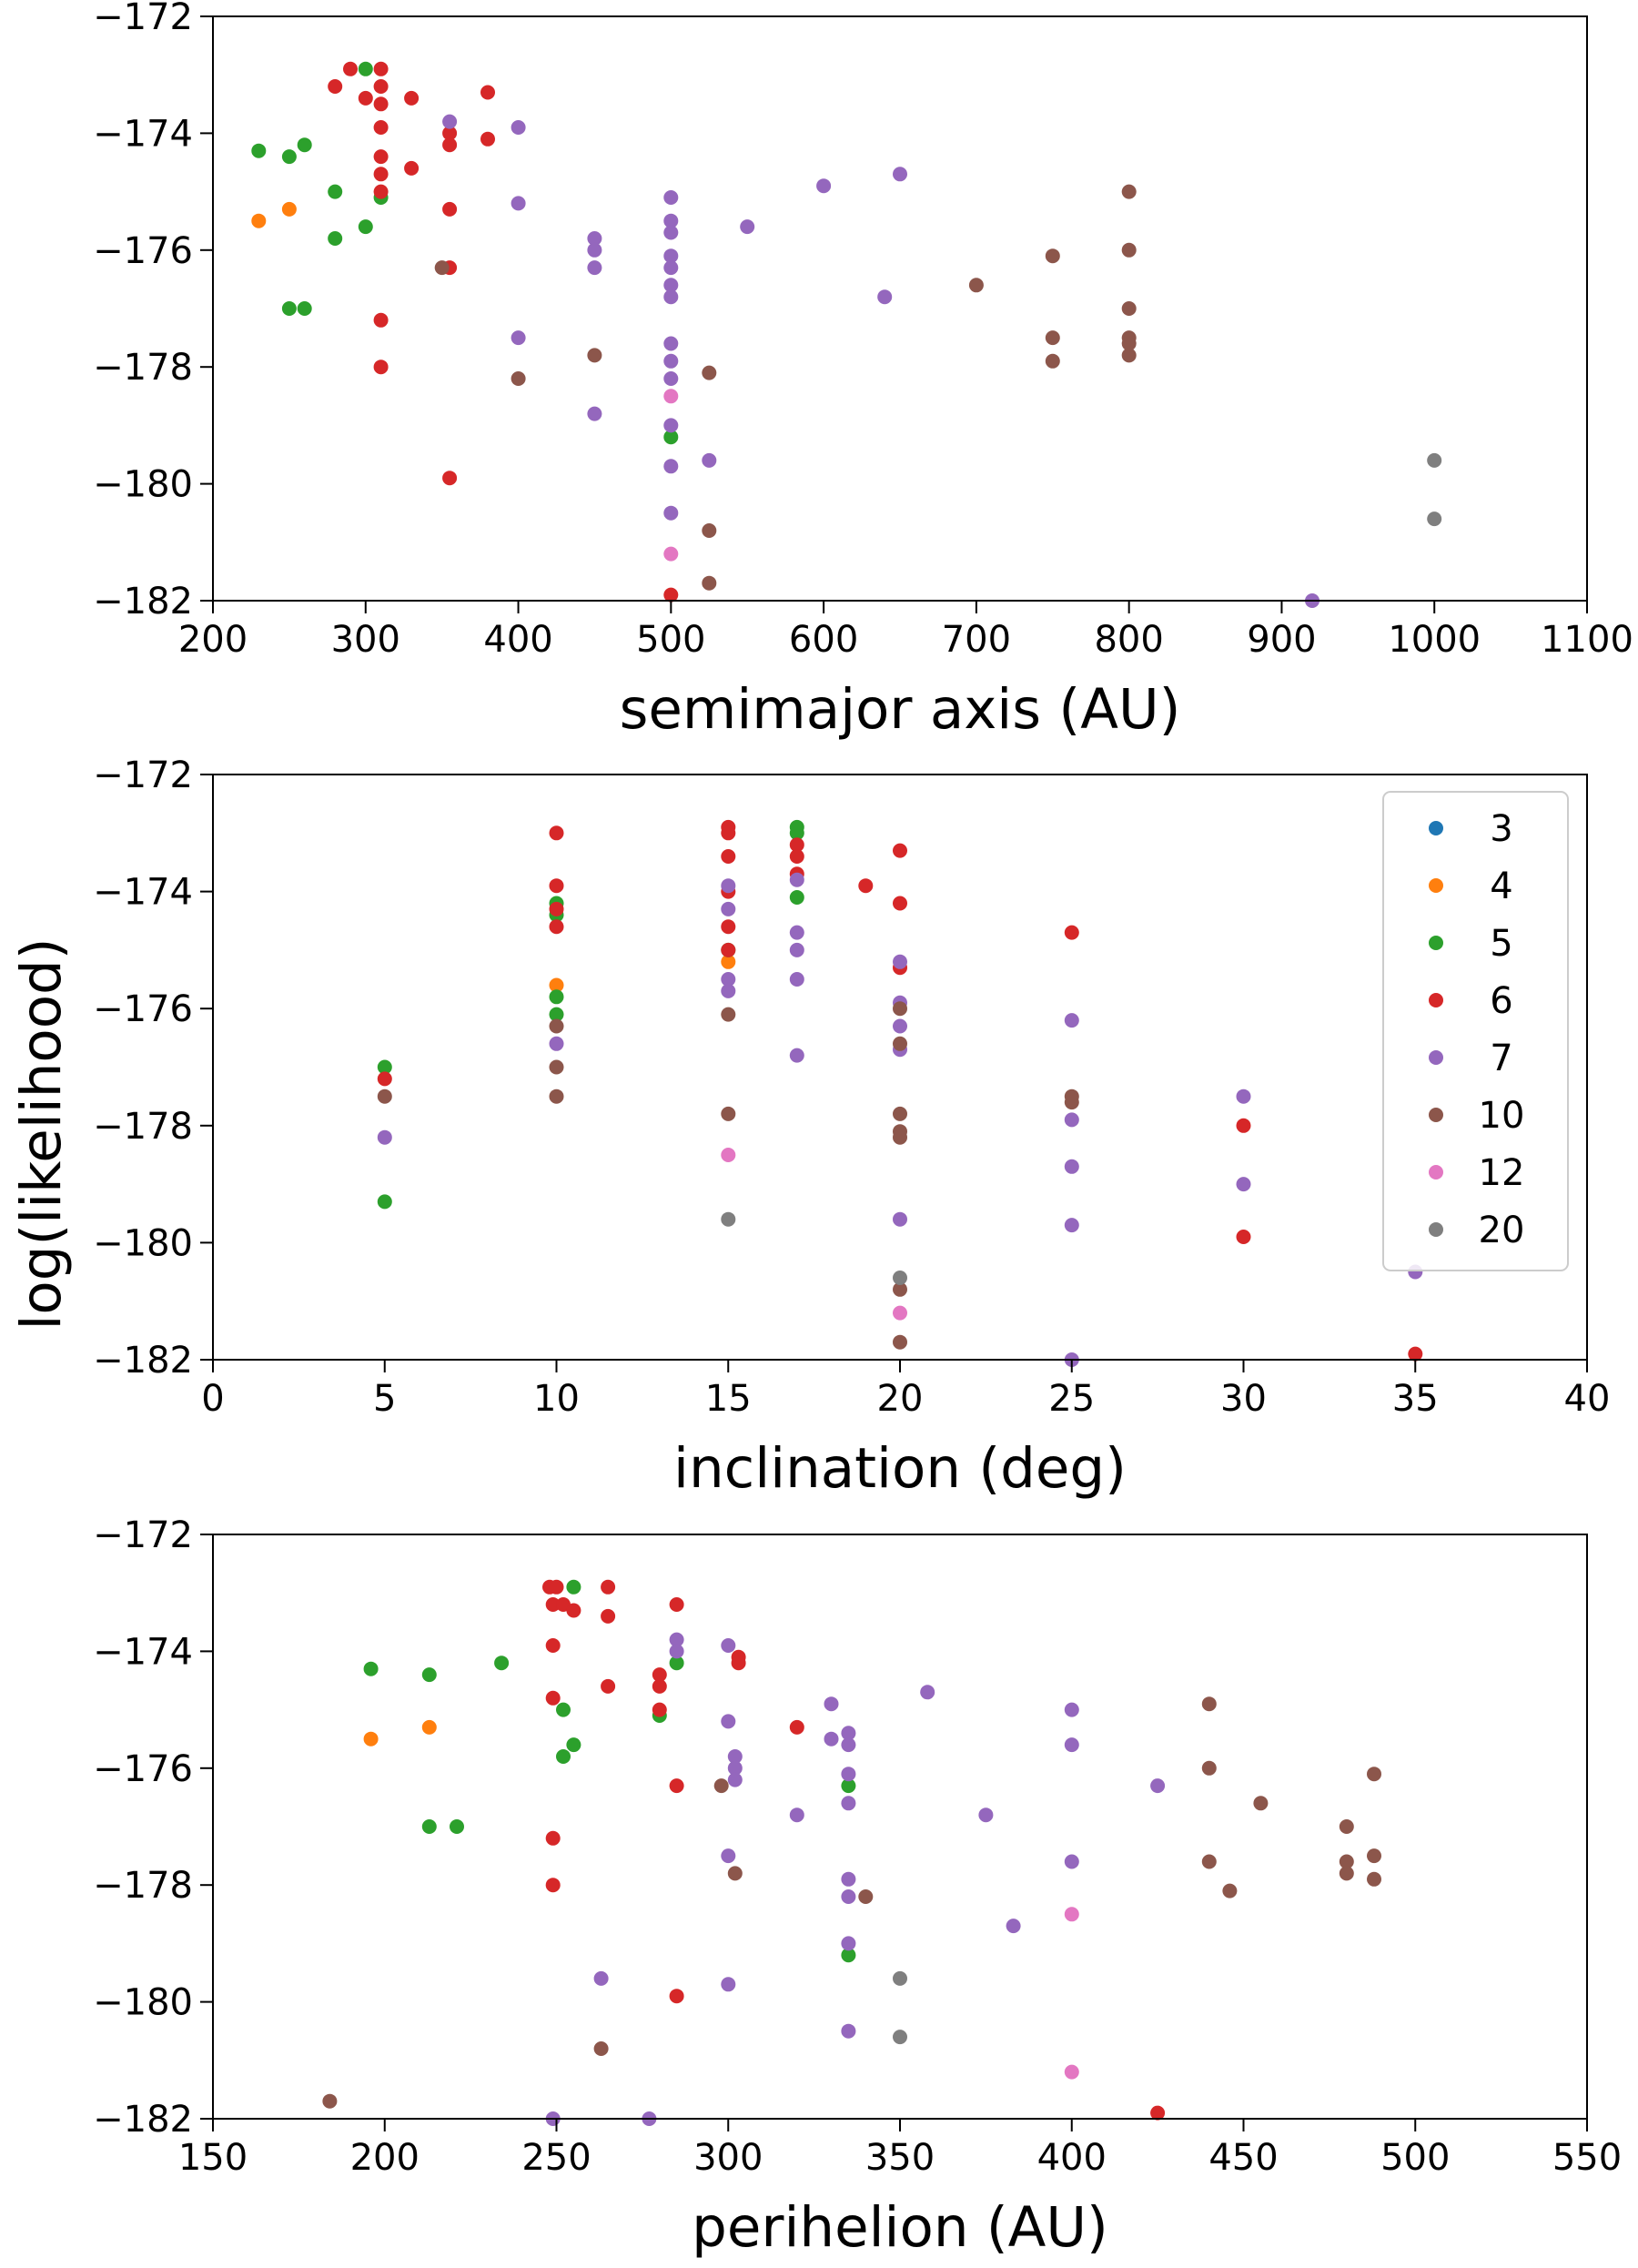  Describe the element at coordinates (143, 2003) in the screenshot. I see `y-tick-label-panel3-4: −180` at that location.